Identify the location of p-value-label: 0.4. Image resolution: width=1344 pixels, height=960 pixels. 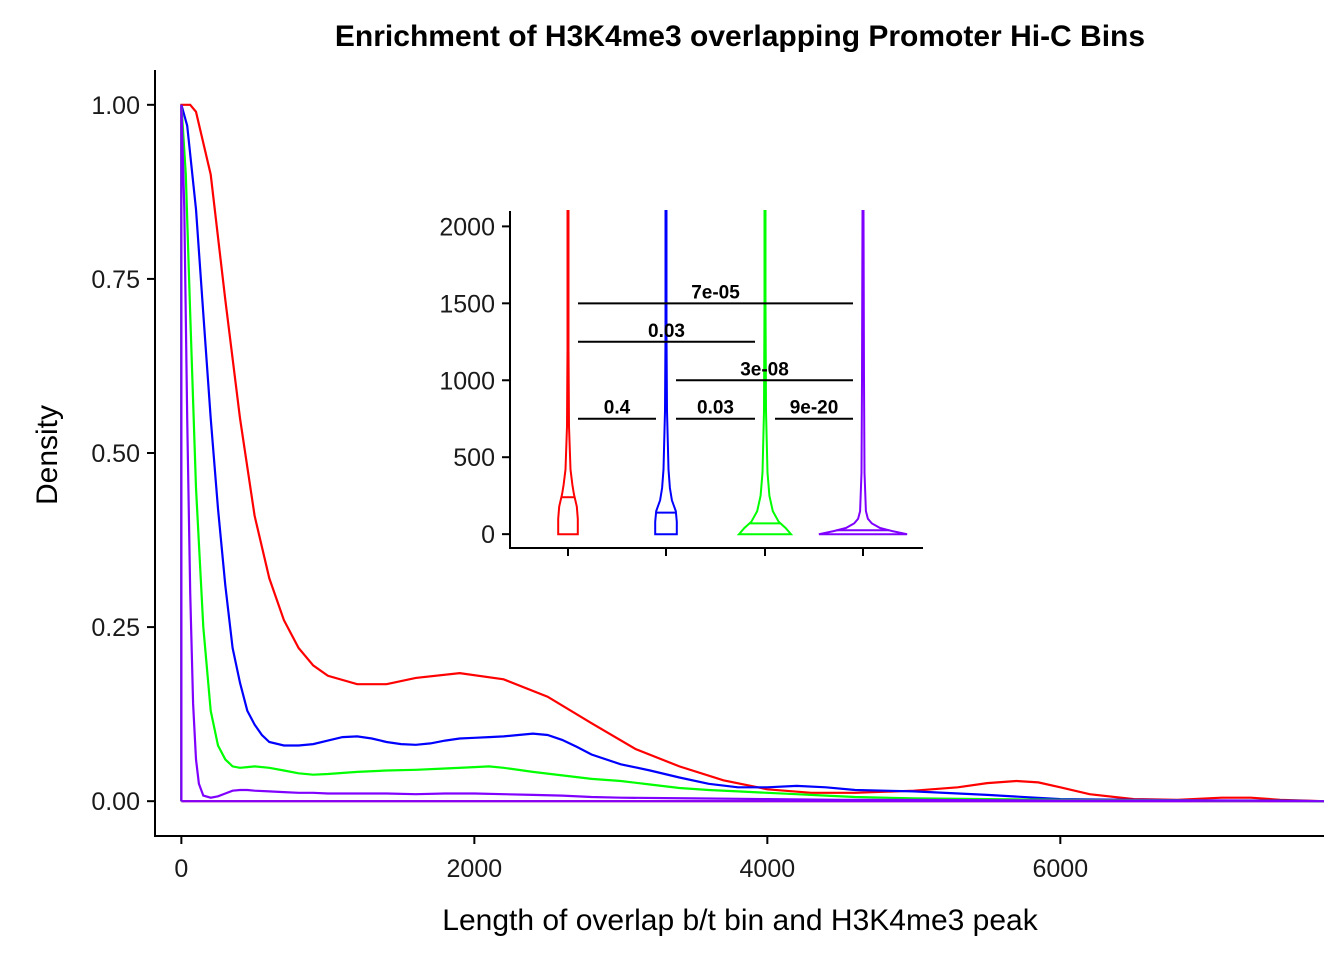
(617, 408).